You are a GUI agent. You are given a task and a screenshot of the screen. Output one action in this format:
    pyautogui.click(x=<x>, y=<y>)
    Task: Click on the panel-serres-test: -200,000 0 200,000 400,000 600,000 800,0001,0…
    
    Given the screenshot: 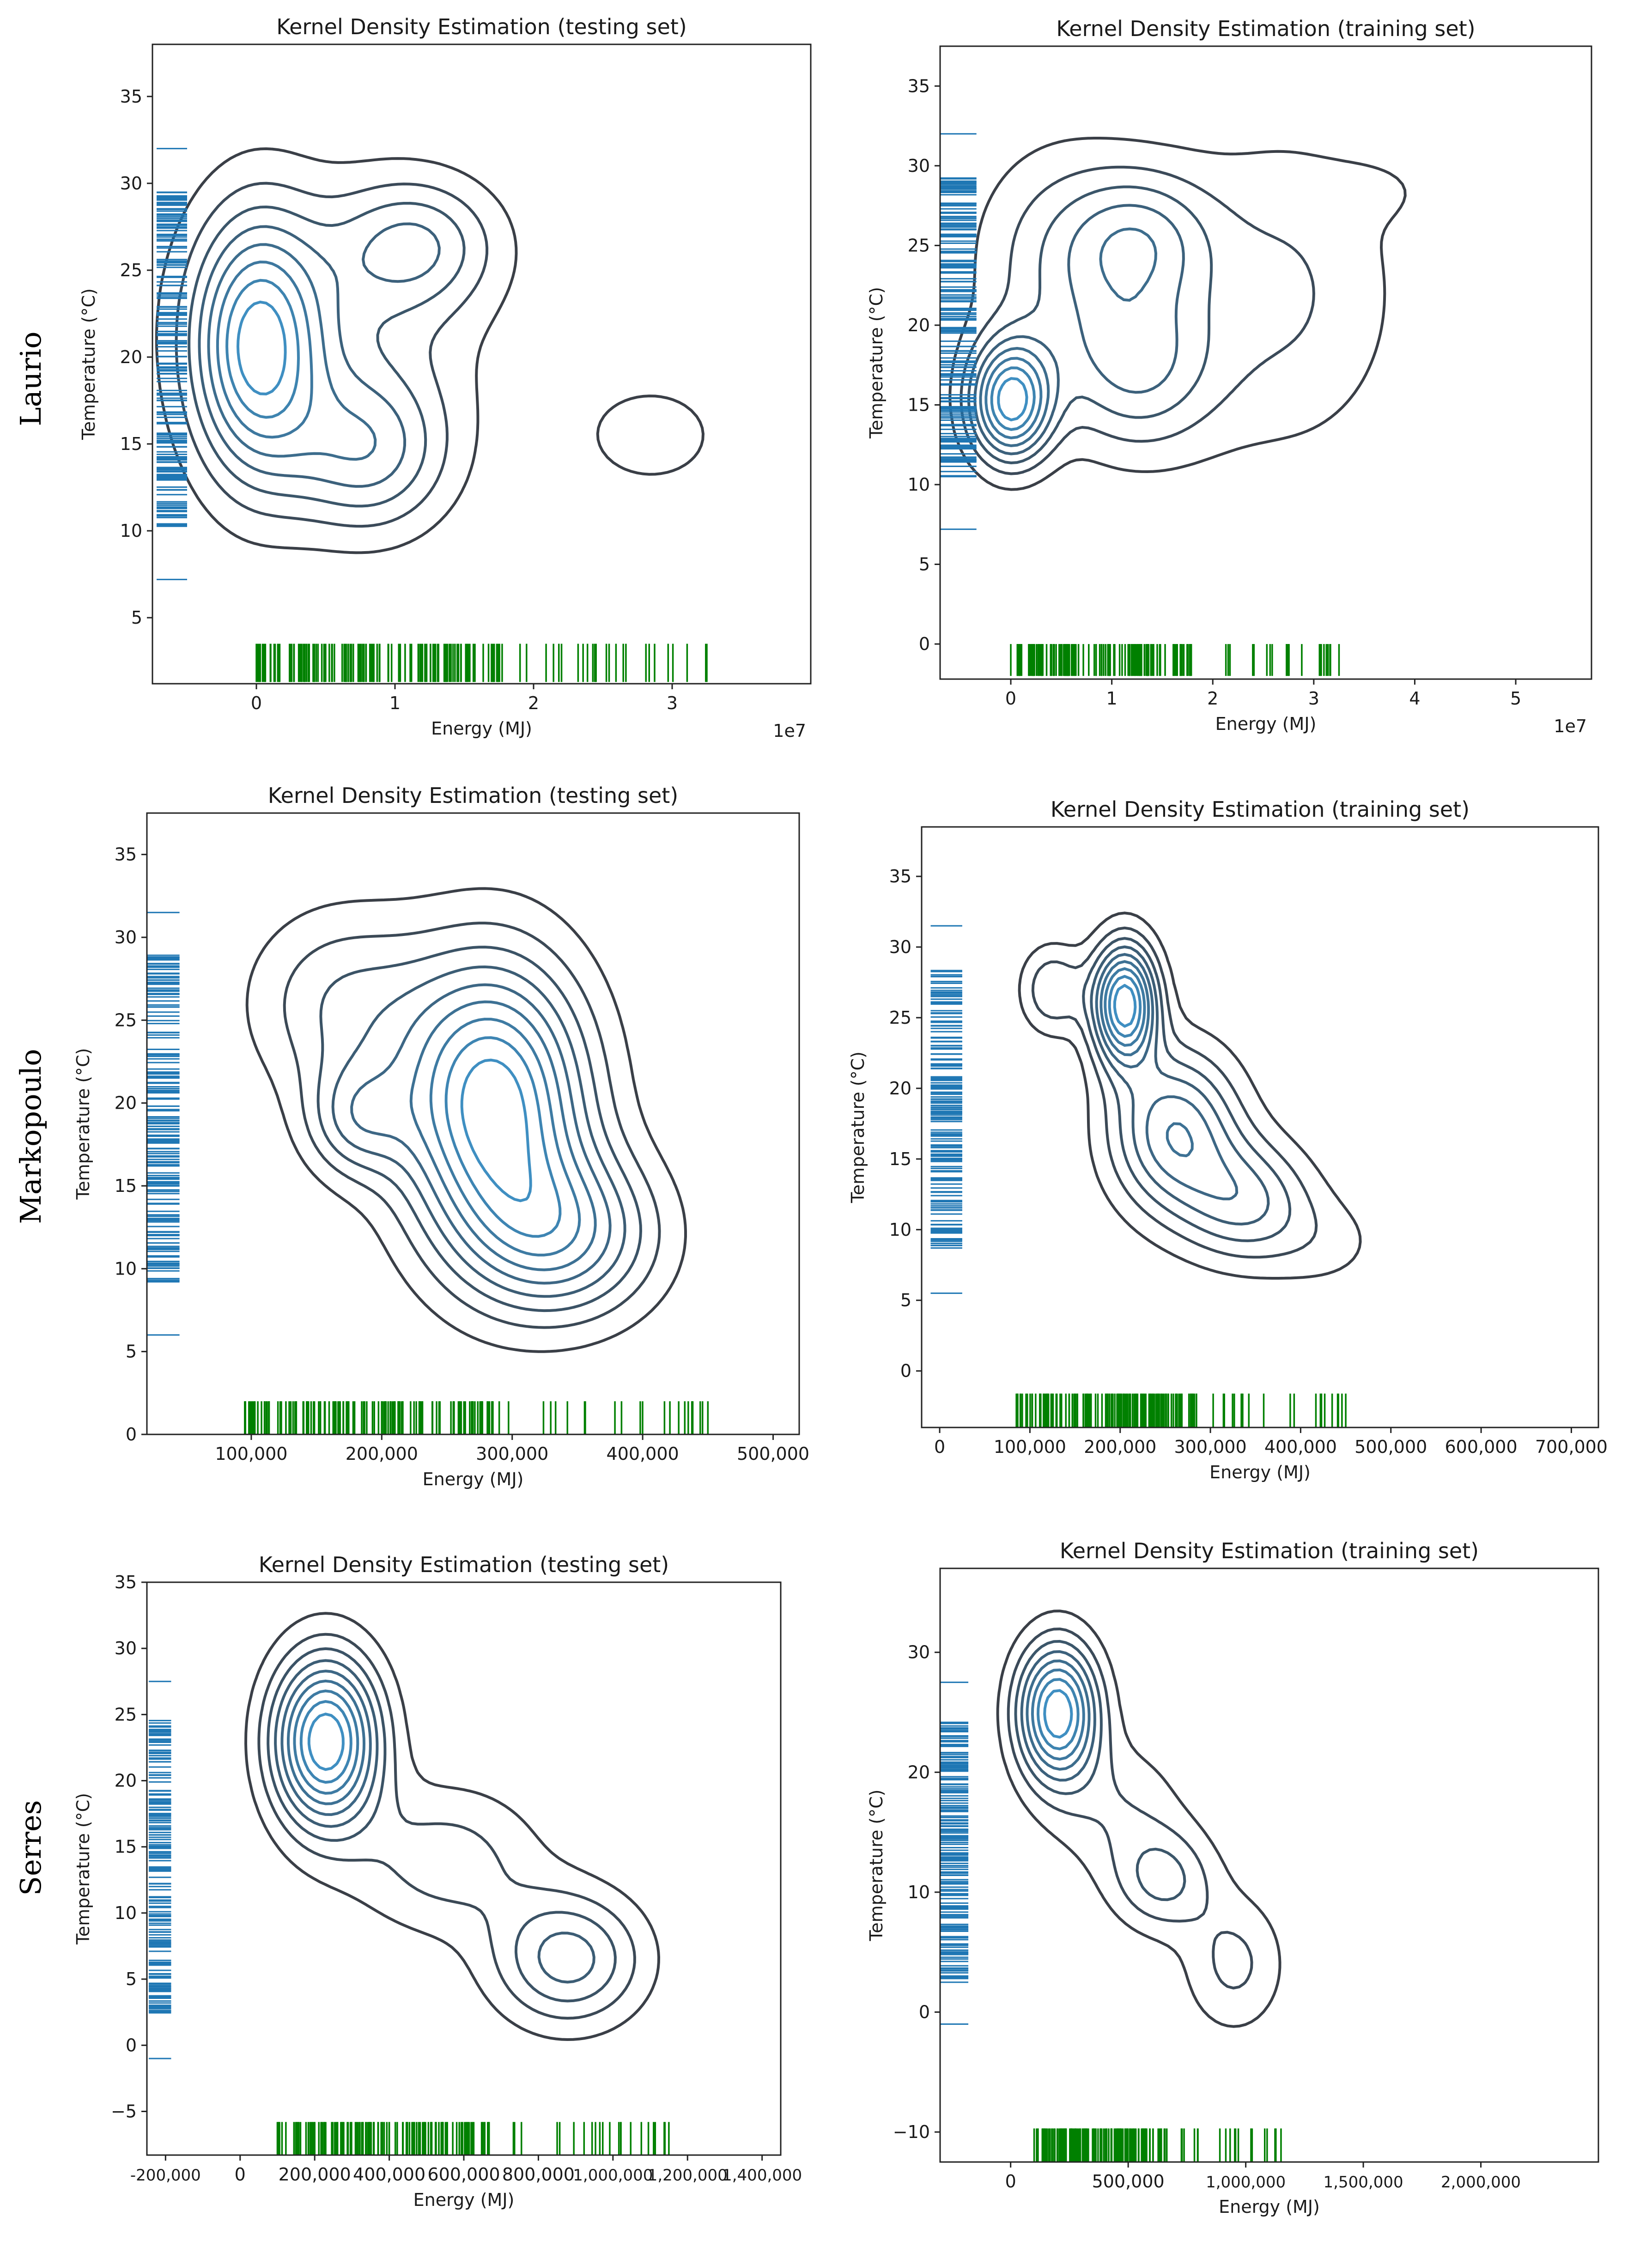 What is the action you would take?
    pyautogui.click(x=437, y=1881)
    